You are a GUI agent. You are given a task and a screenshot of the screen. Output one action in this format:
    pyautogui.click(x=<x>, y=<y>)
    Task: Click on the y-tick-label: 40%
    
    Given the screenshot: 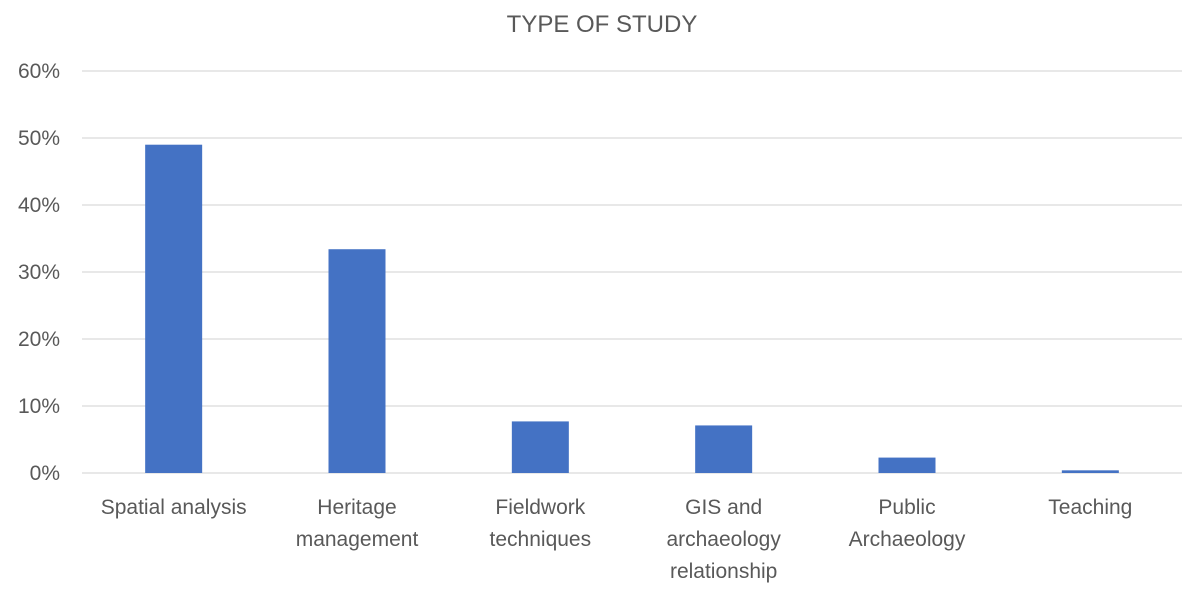 What is the action you would take?
    pyautogui.click(x=39, y=205)
    